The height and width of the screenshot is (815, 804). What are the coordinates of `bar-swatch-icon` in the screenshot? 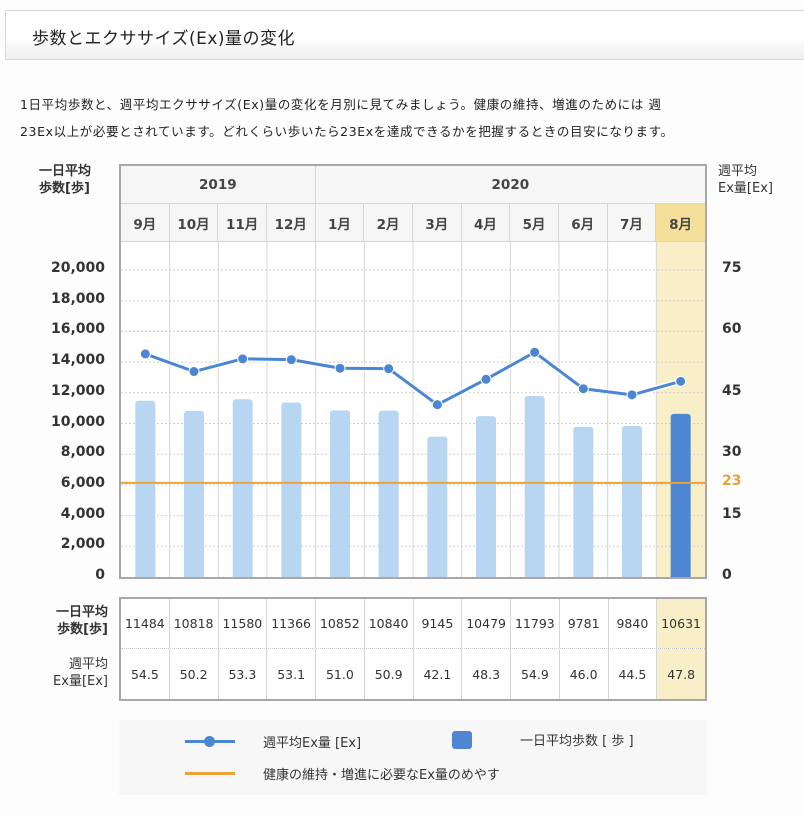 It's located at (462, 739).